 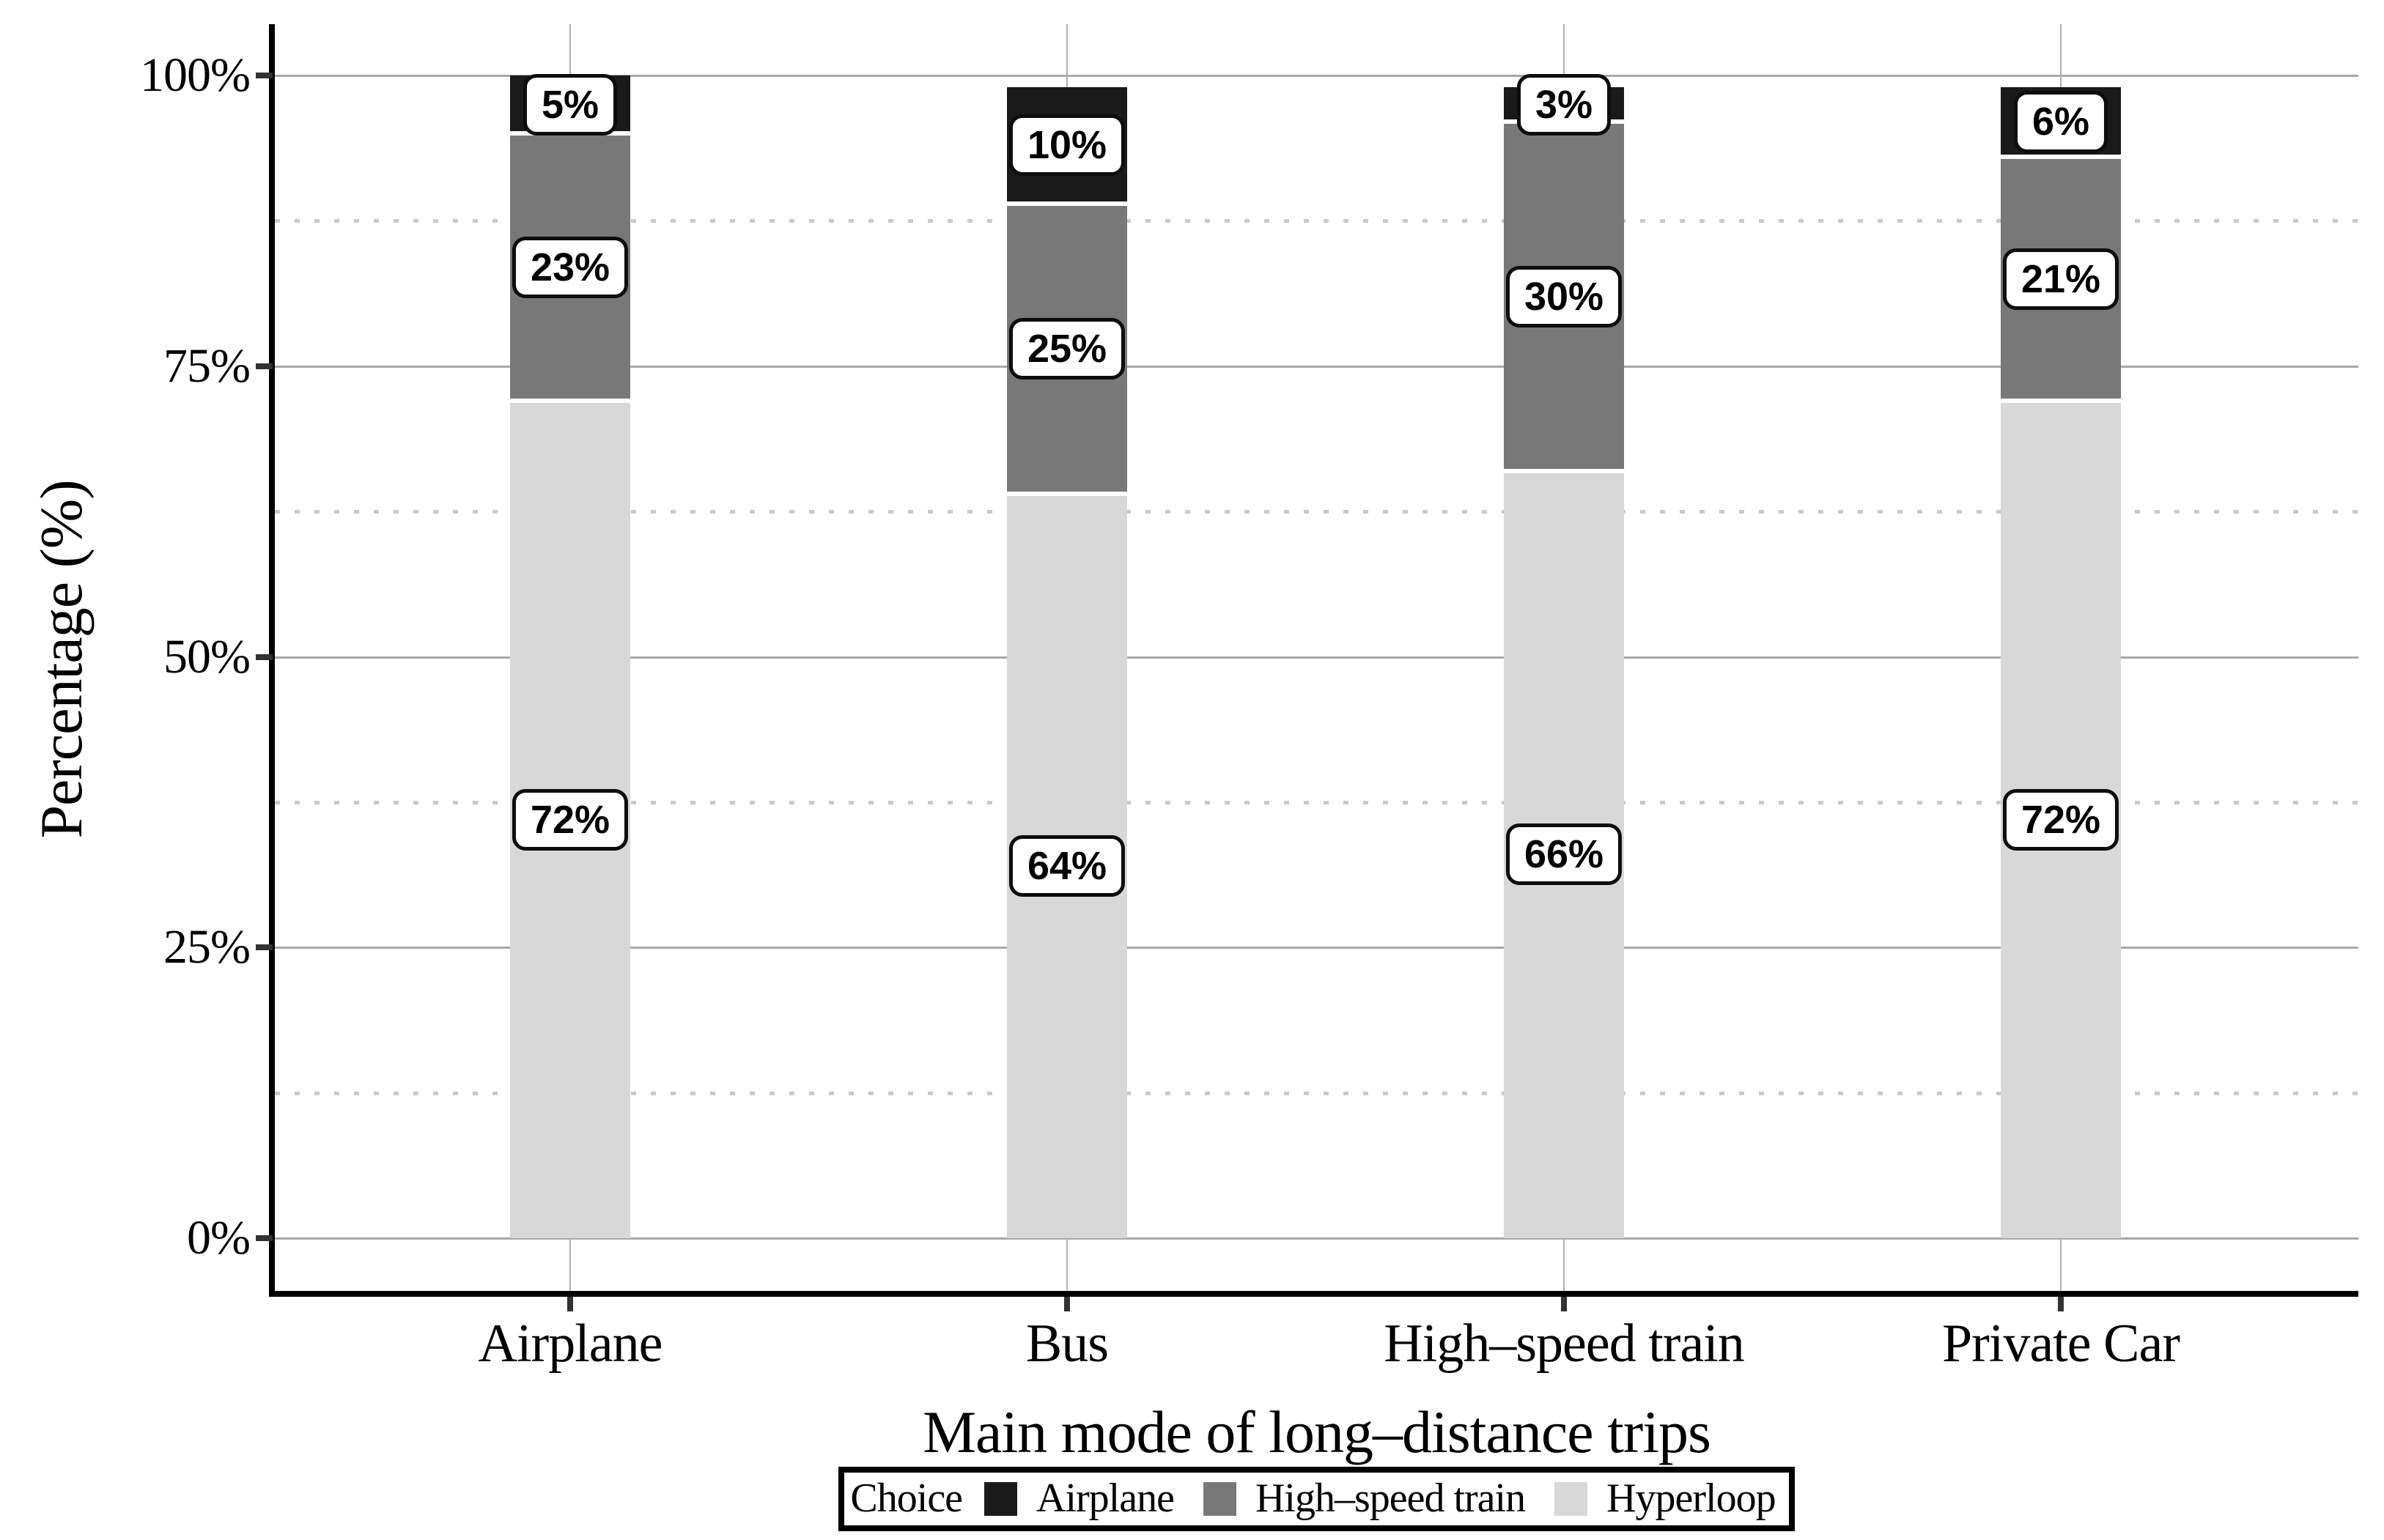 I want to click on legend-item: Airplane, so click(x=1079, y=1499).